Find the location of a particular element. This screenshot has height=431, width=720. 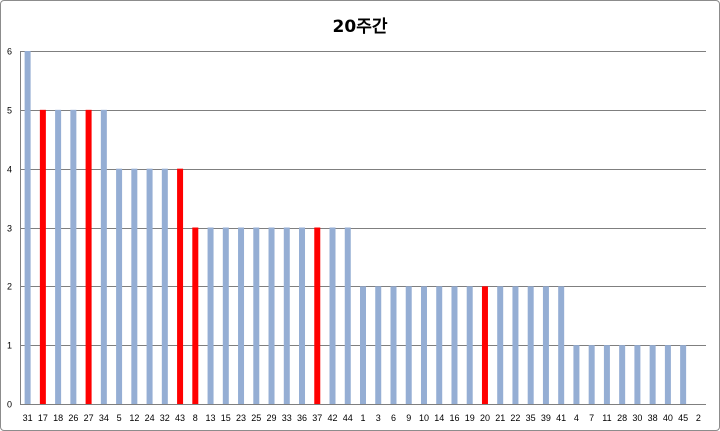

x-tick-label-12: 12 is located at coordinates (134, 418).